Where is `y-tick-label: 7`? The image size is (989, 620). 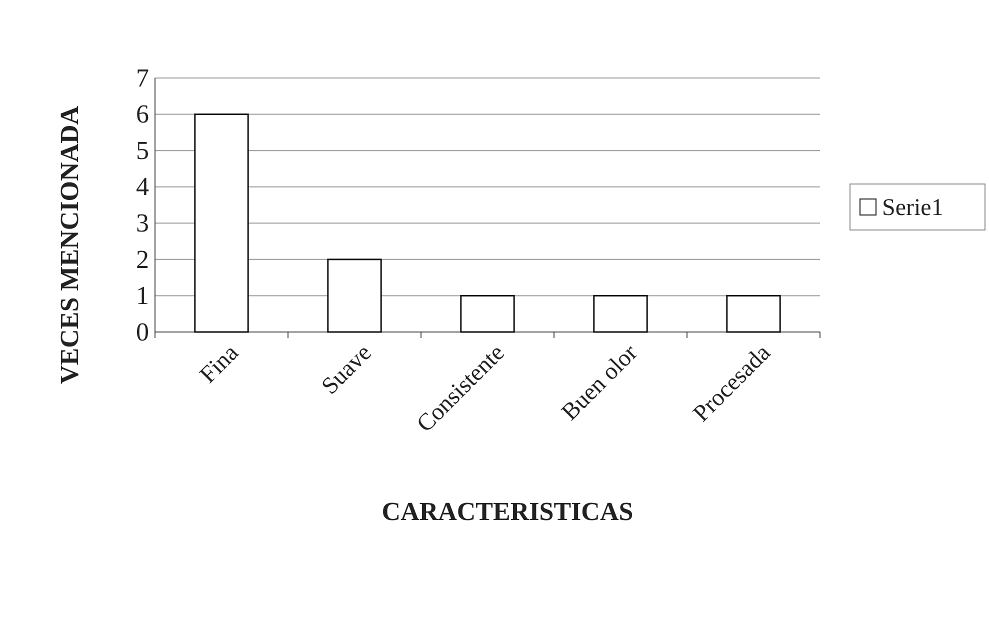
y-tick-label: 7 is located at coordinates (142, 77).